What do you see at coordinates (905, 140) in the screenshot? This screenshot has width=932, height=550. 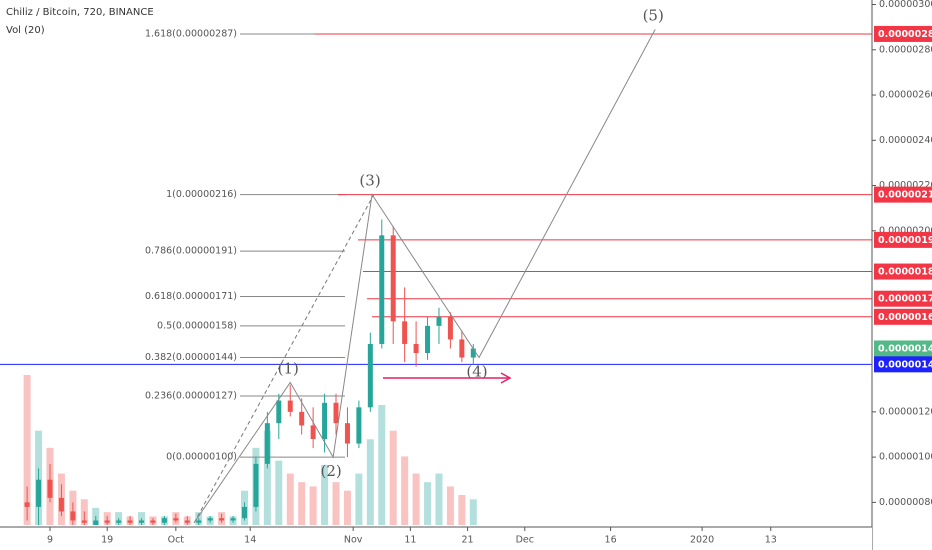 I see `y-tick-label: 0.00000240` at bounding box center [905, 140].